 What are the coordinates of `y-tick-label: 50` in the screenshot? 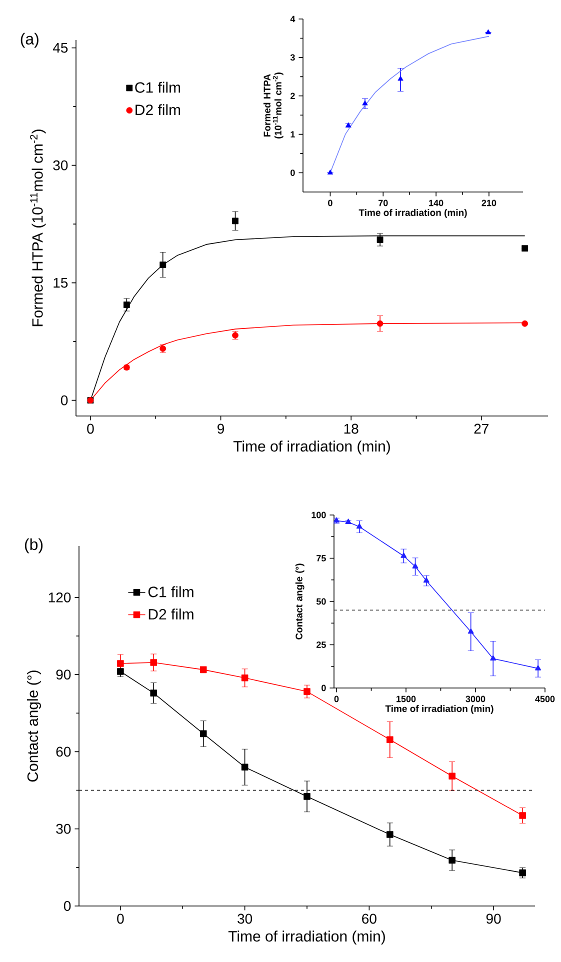 It's located at (321, 601).